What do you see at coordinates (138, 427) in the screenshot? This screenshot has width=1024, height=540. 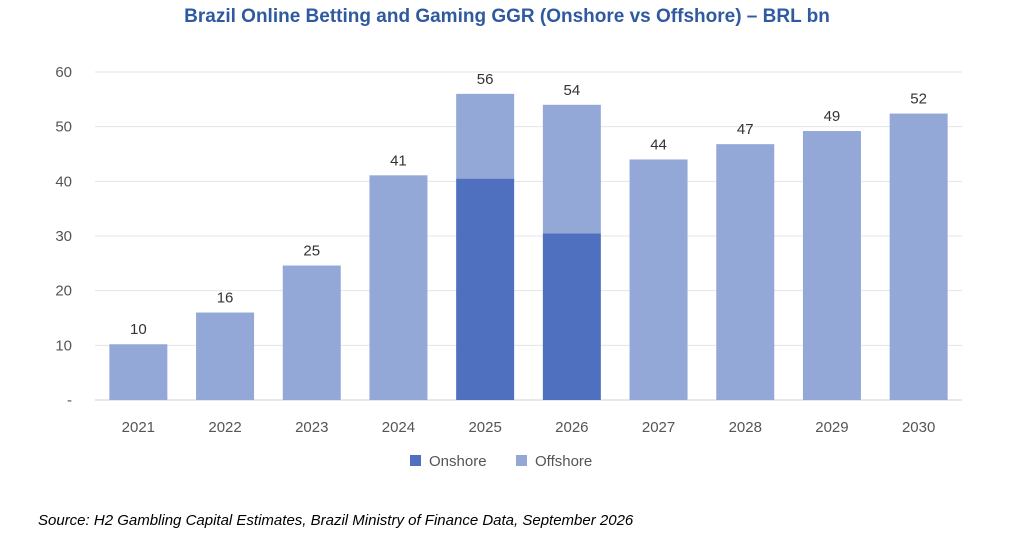 I see `x-tick-label-2021: 2021` at bounding box center [138, 427].